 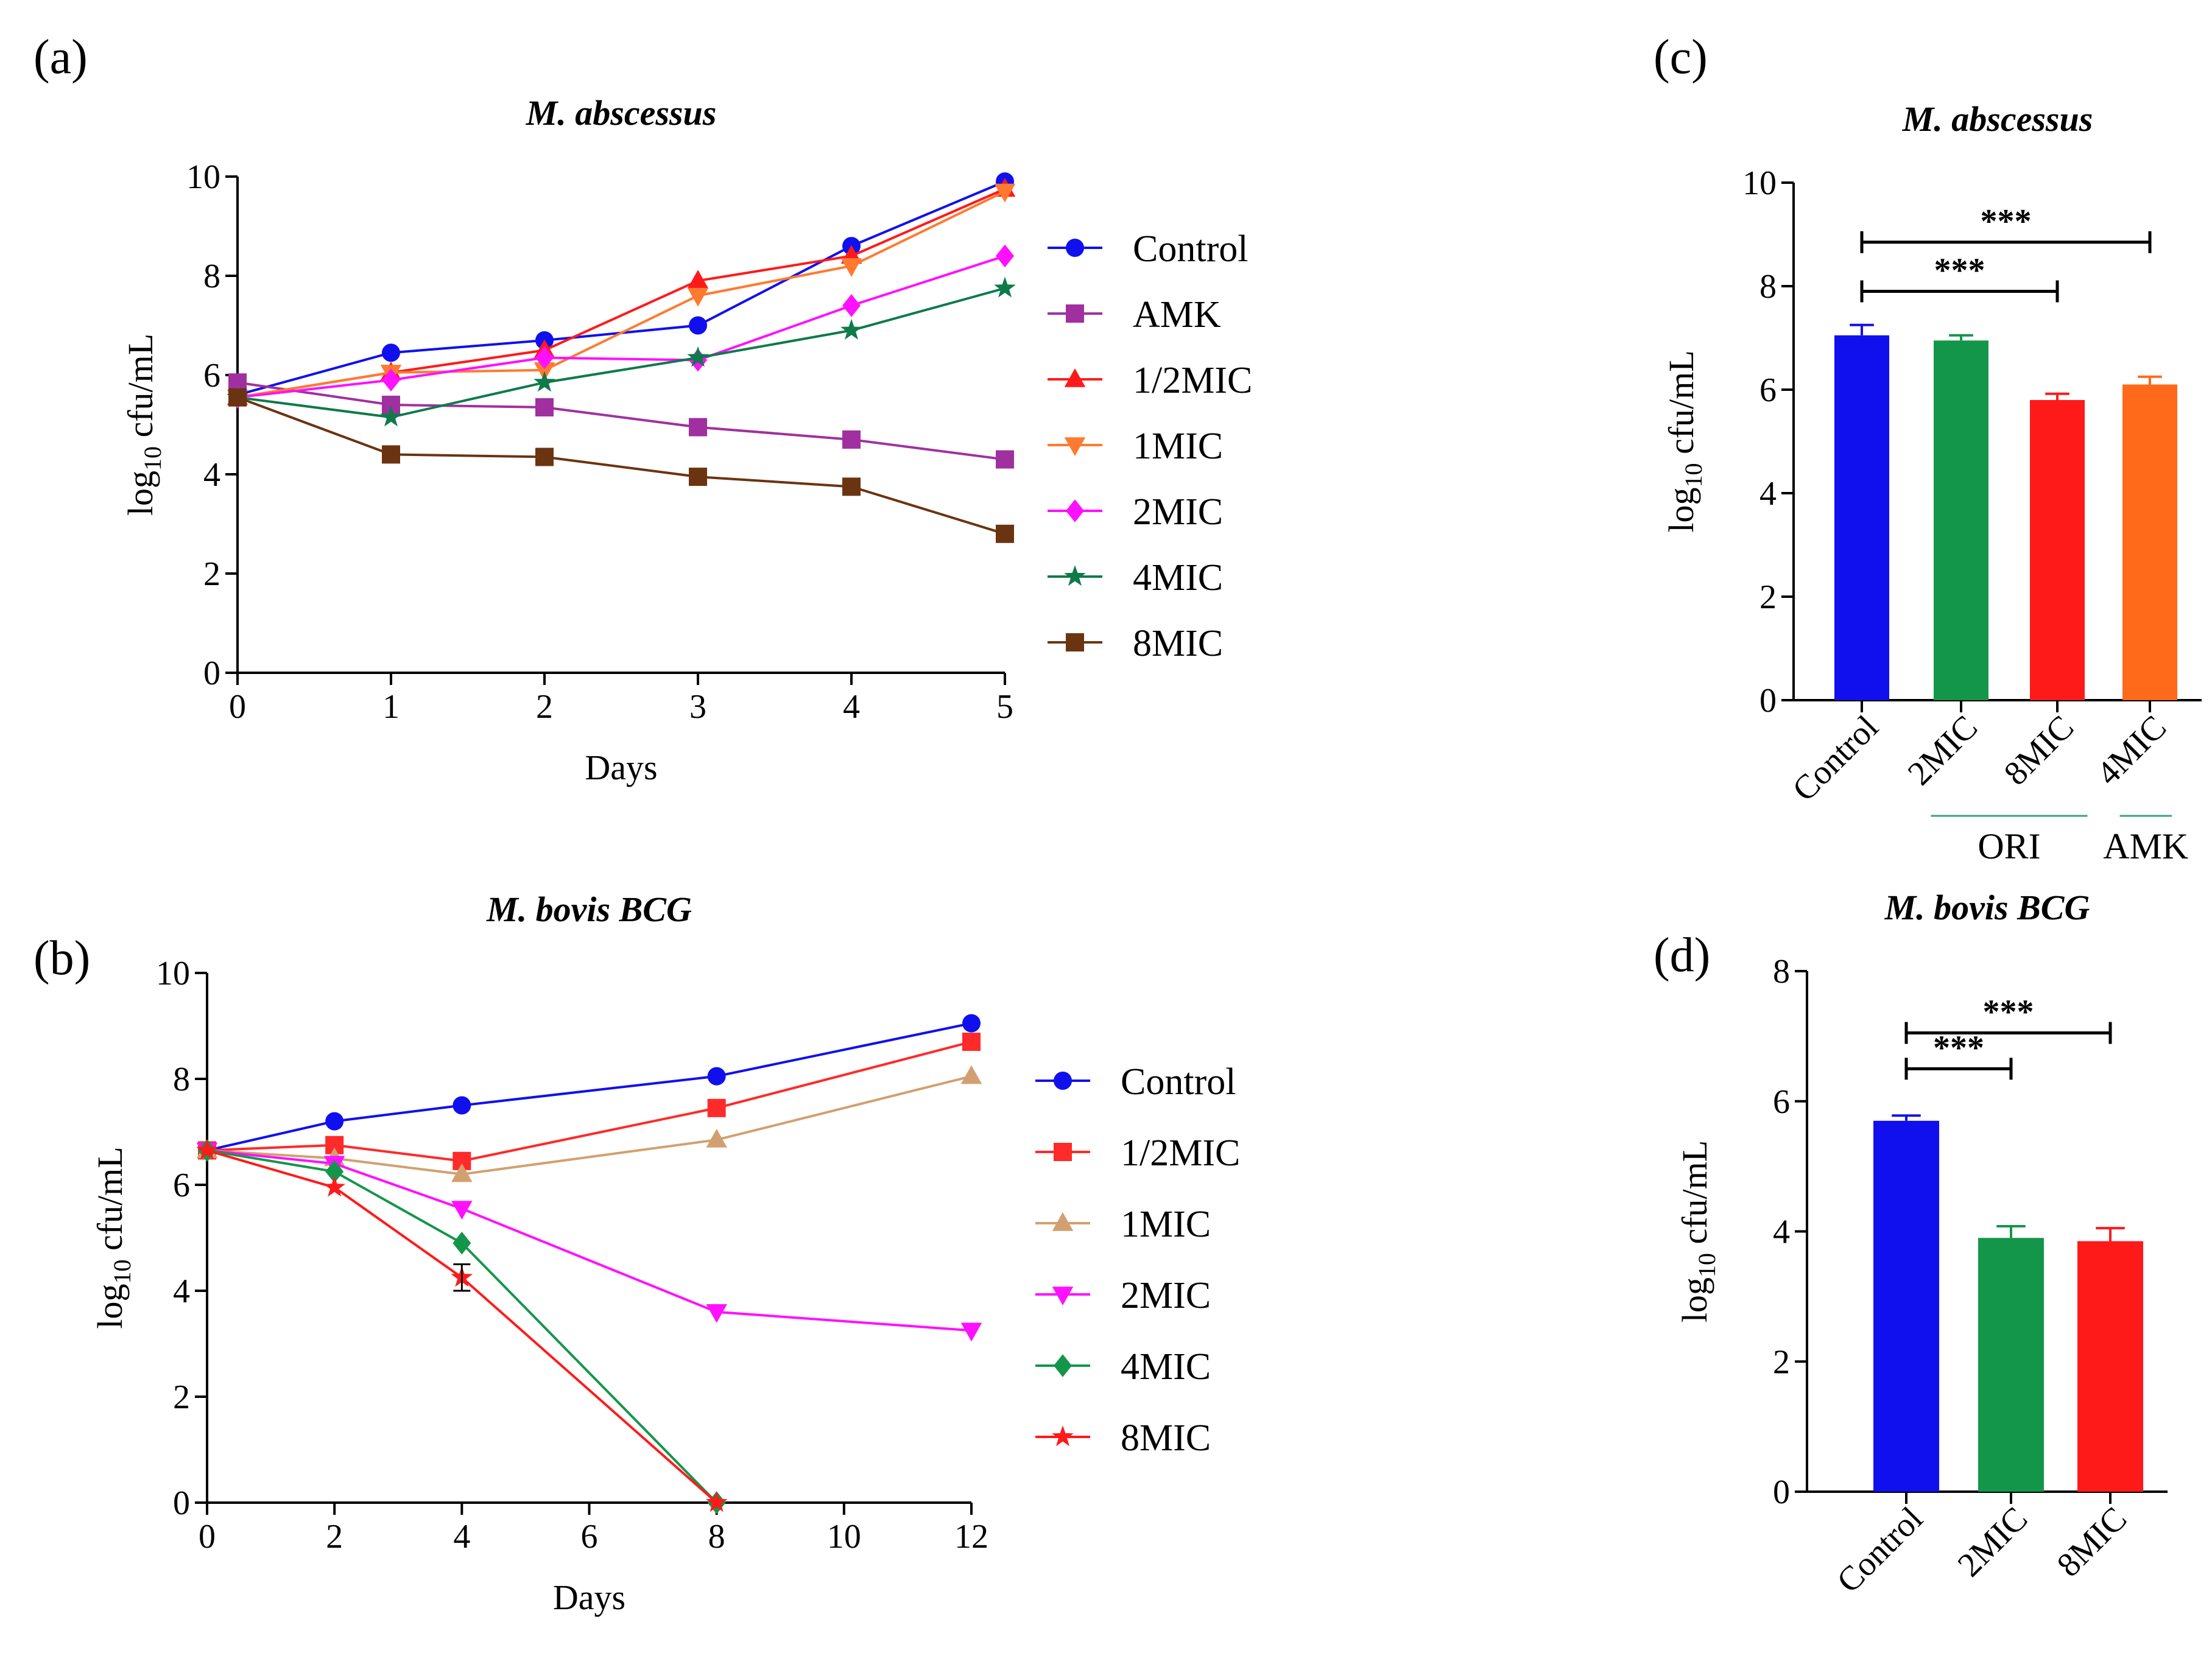 What do you see at coordinates (1682, 955) in the screenshot?
I see `panel-label-d: (d)` at bounding box center [1682, 955].